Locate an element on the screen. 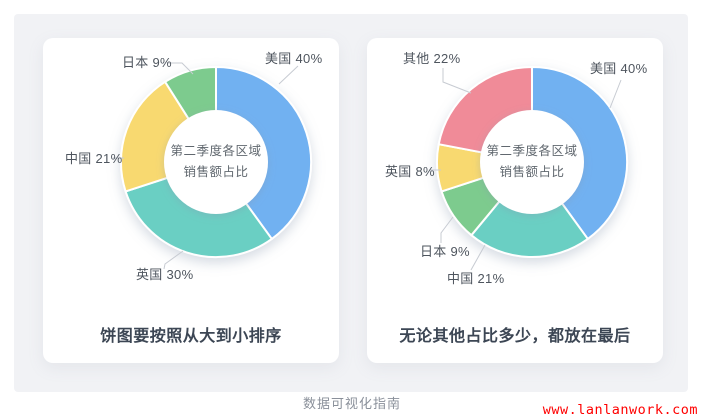 Image resolution: width=704 pixels, height=419 pixels. slice-label-英国: 英国 30% is located at coordinates (165, 274).